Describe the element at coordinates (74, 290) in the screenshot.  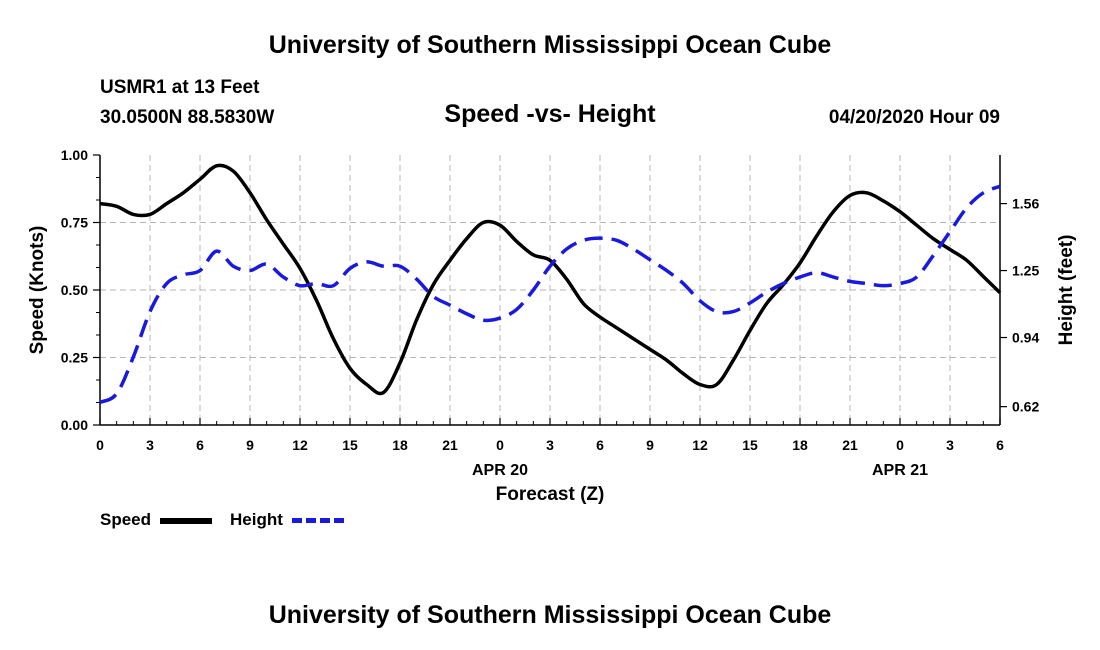
I see `y-tick-label: 0.50` at that location.